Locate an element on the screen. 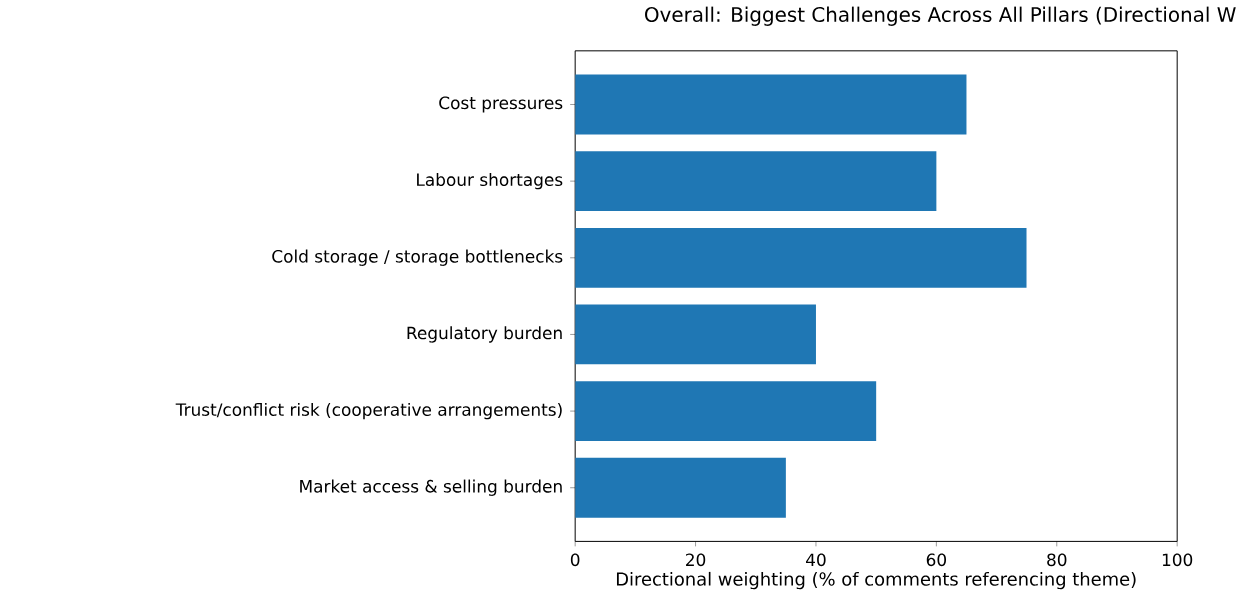 This screenshot has height=615, width=1243. x-tick-label: 100 is located at coordinates (1177, 560).